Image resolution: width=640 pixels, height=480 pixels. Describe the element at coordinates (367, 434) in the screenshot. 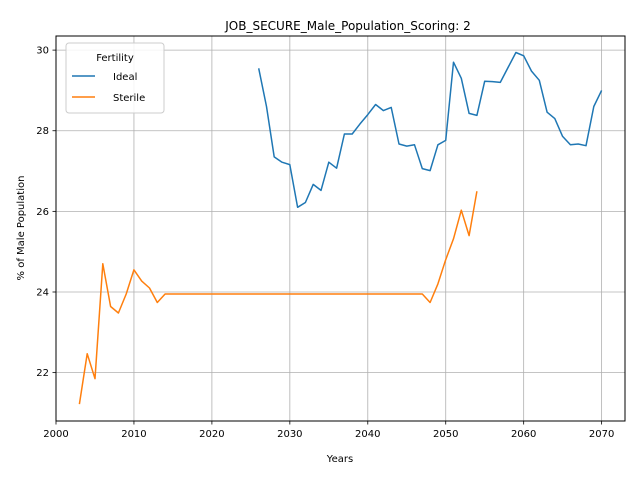

I see `x-tick-label: 2040` at that location.